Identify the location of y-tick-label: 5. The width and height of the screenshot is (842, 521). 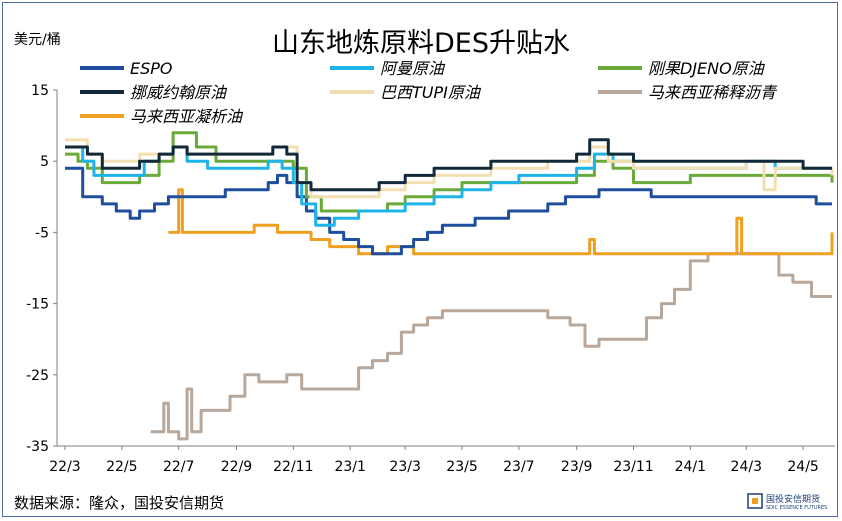
(44, 162).